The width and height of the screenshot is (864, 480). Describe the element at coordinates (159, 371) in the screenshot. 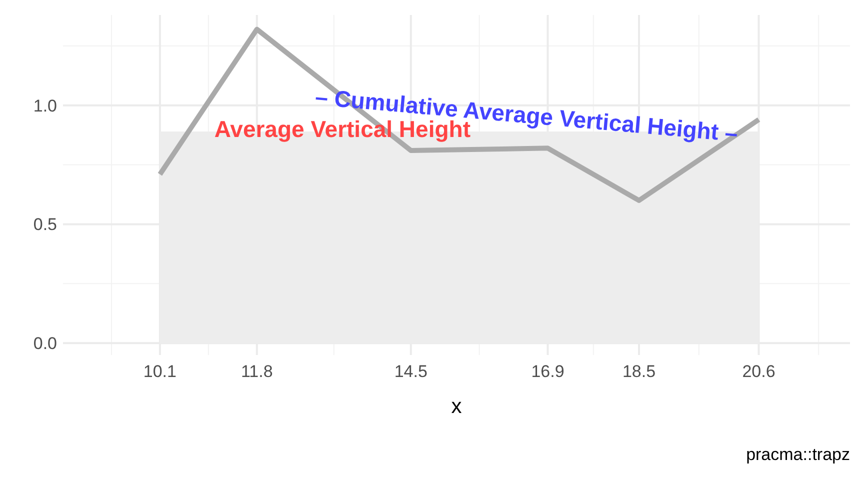

I see `x-tick-label: 10.1` at that location.